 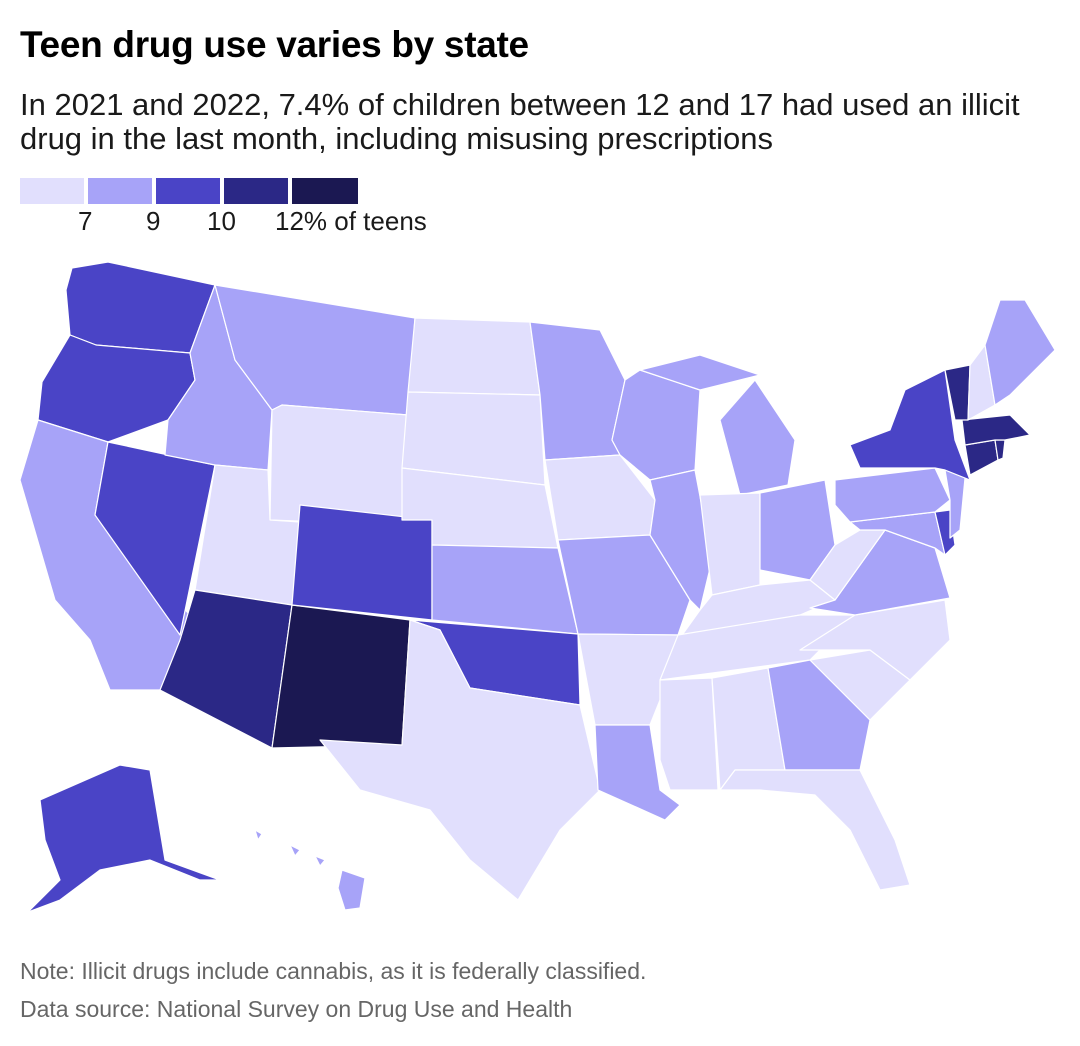 I want to click on state-tx, so click(x=460, y=760).